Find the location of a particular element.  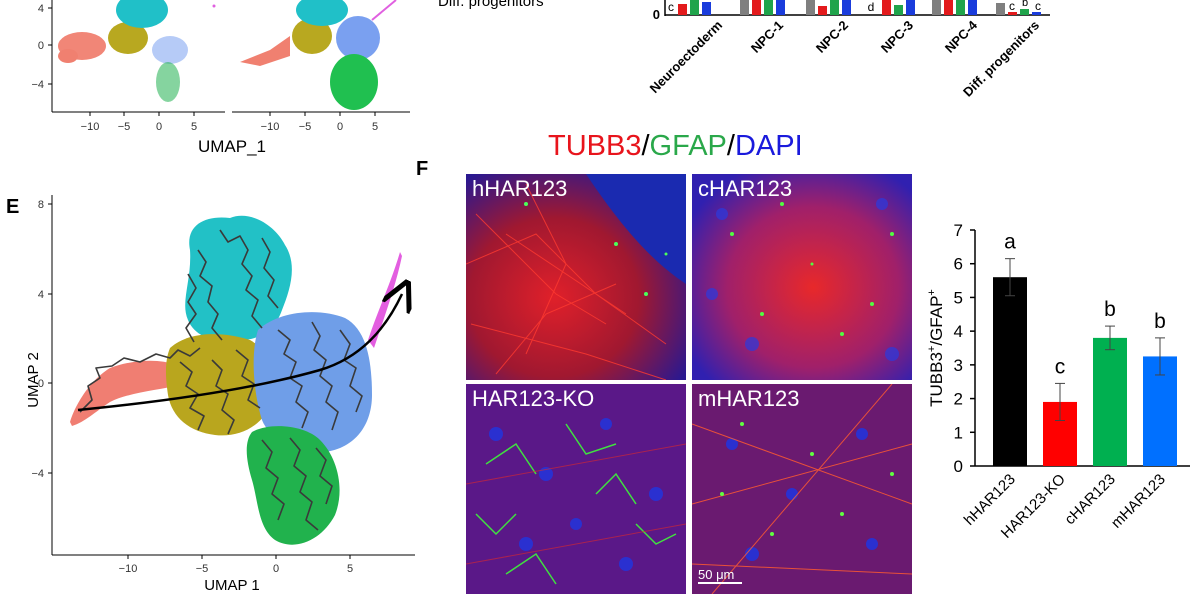

top-right-category-label: Neuroectoderm is located at coordinates (686, 57).